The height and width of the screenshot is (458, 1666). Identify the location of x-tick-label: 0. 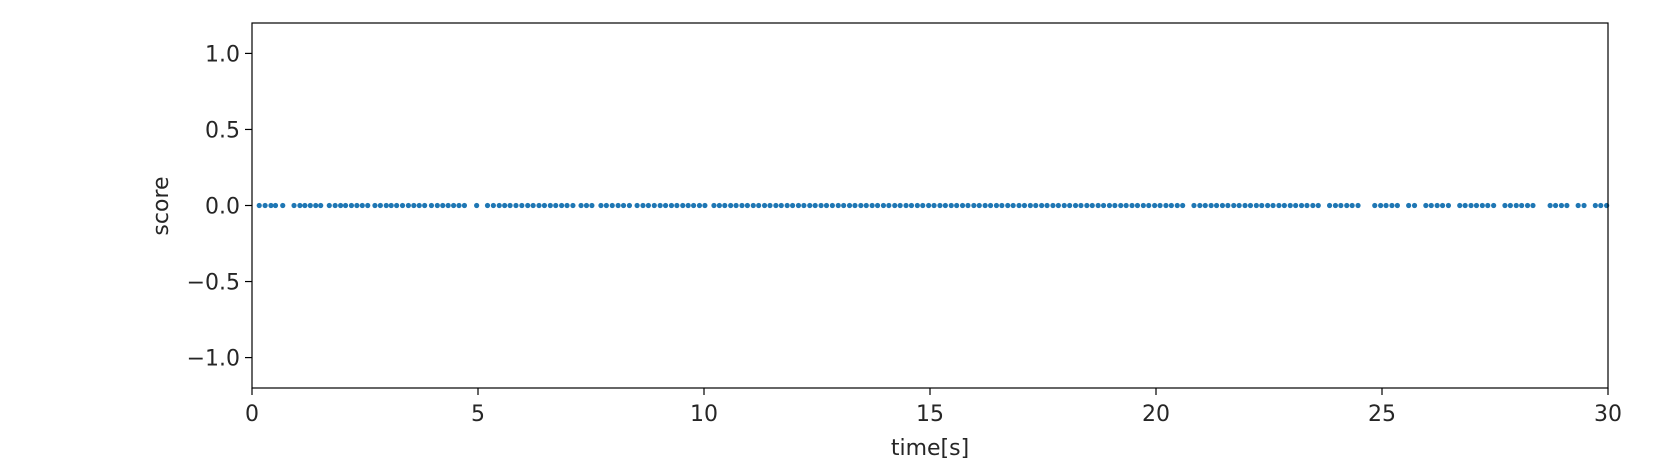
(252, 414).